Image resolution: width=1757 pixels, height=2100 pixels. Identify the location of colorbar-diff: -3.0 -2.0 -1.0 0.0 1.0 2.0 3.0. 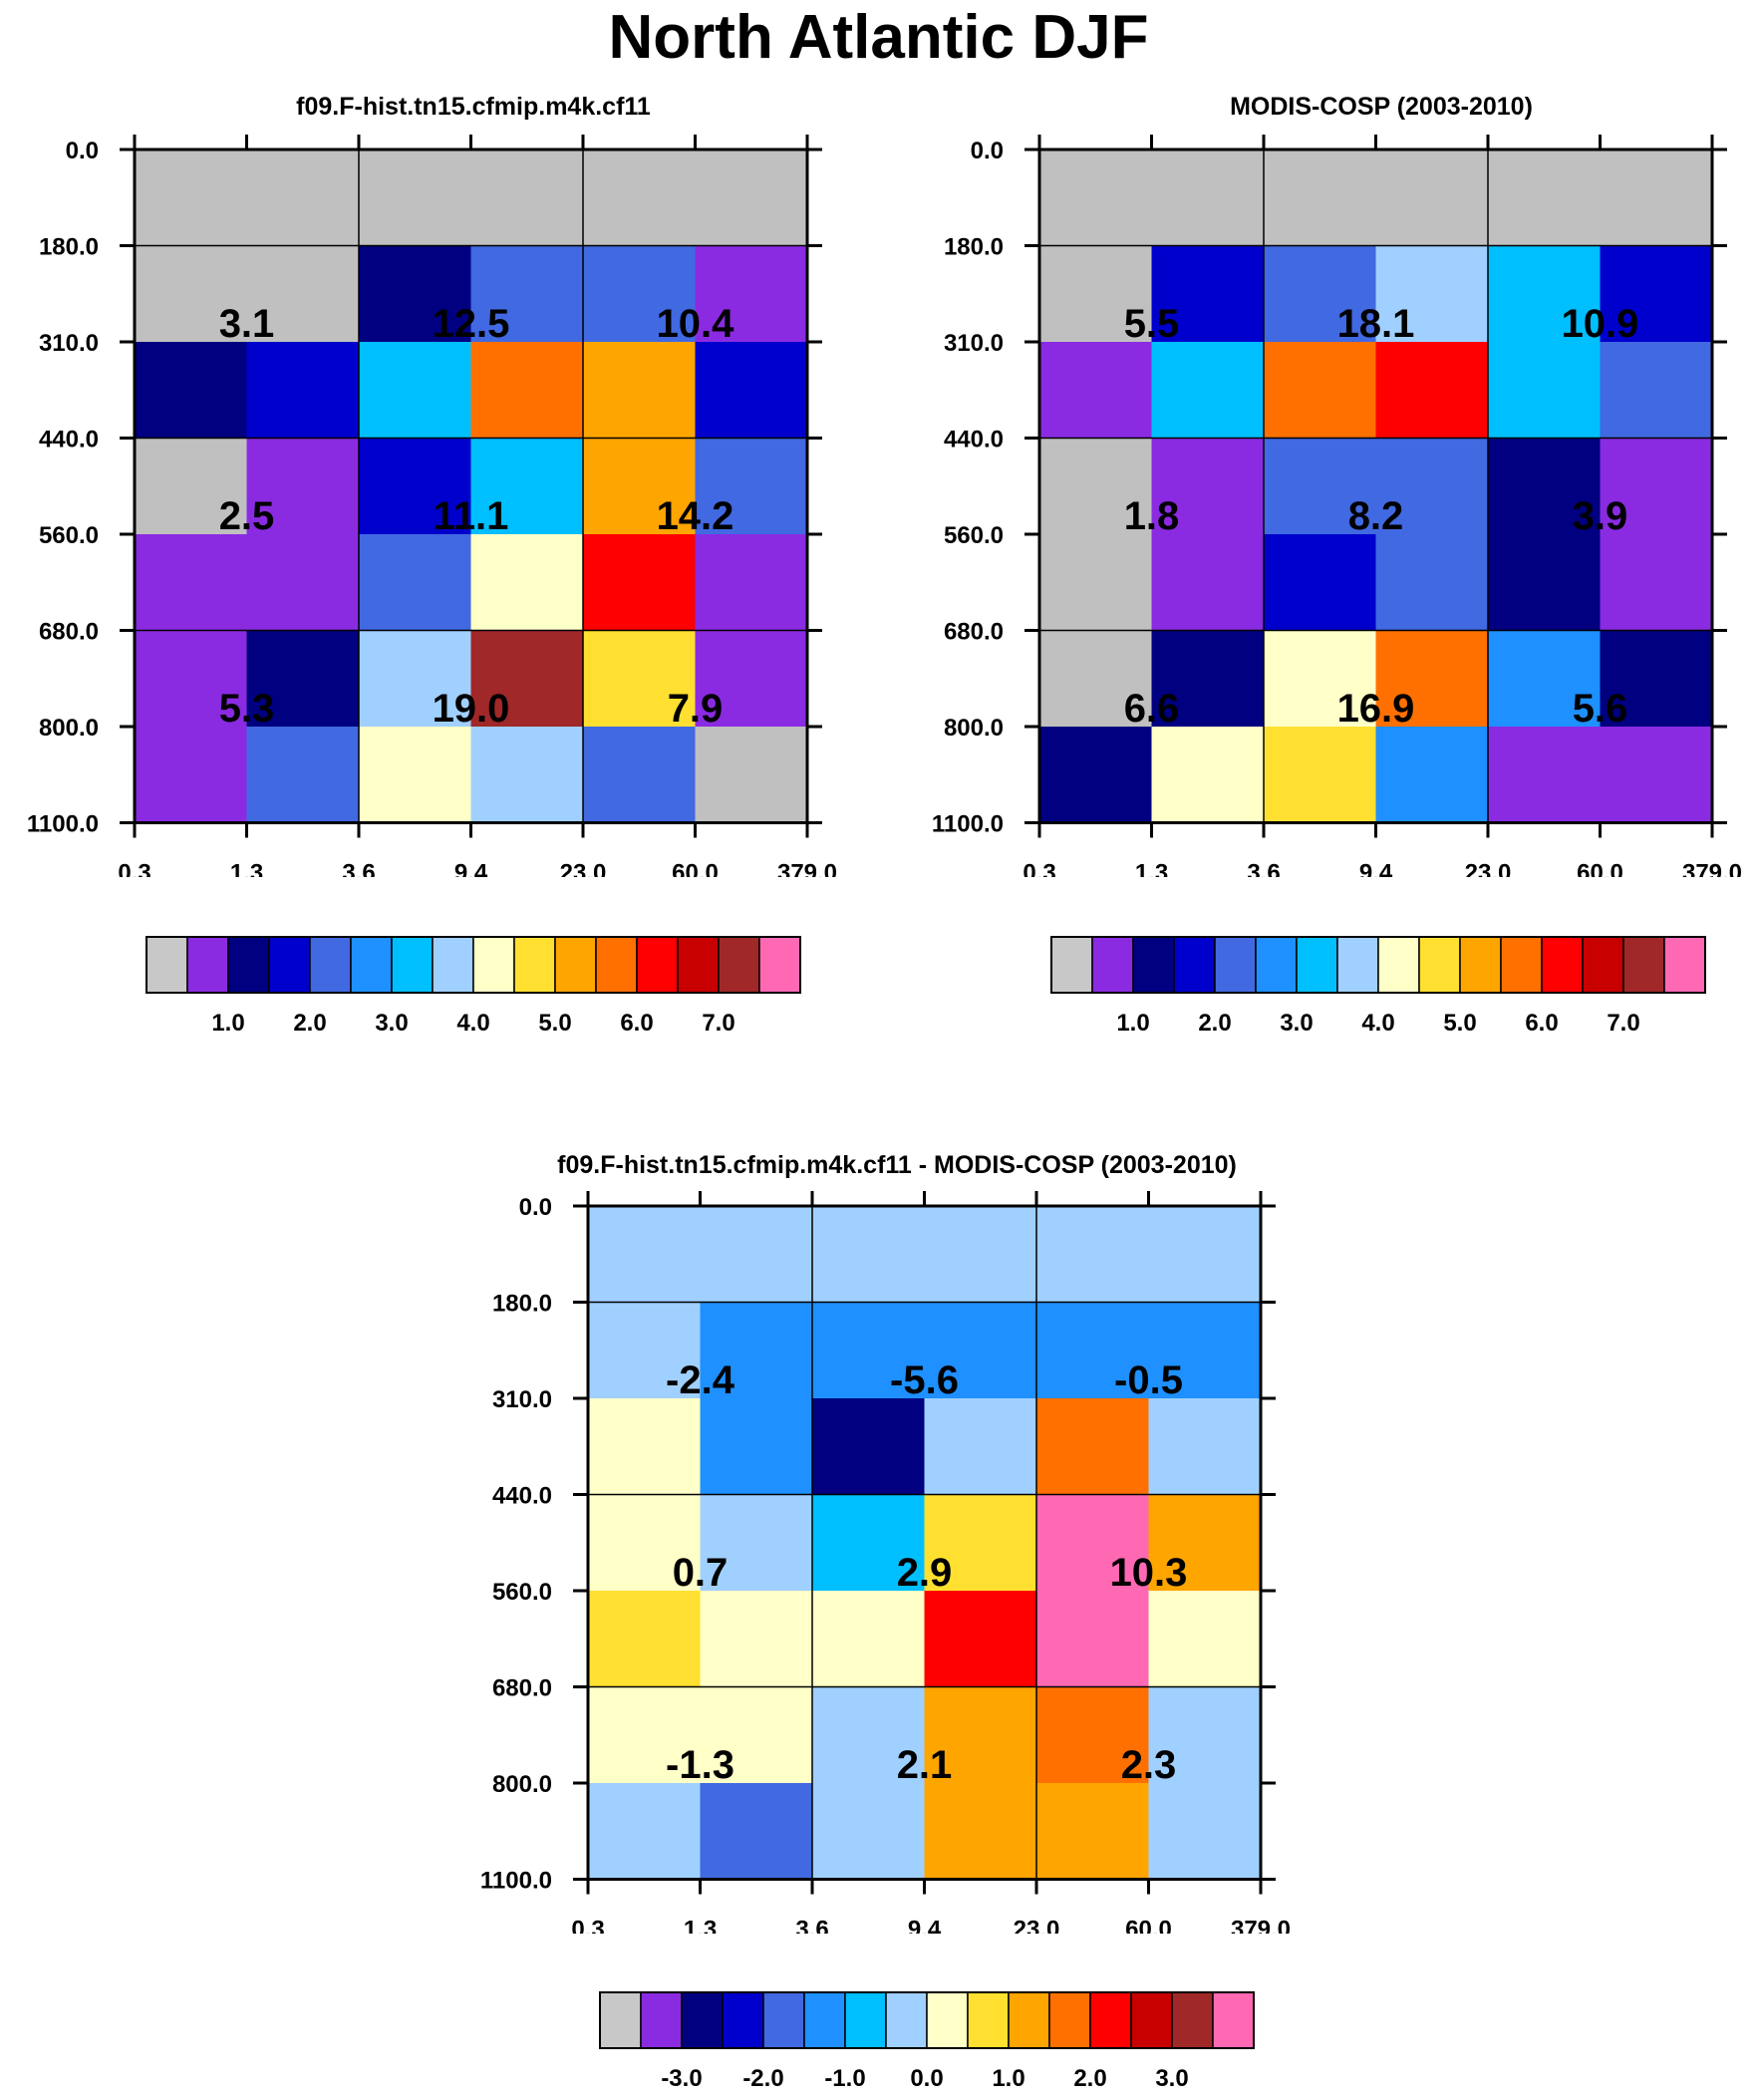
(927, 2045).